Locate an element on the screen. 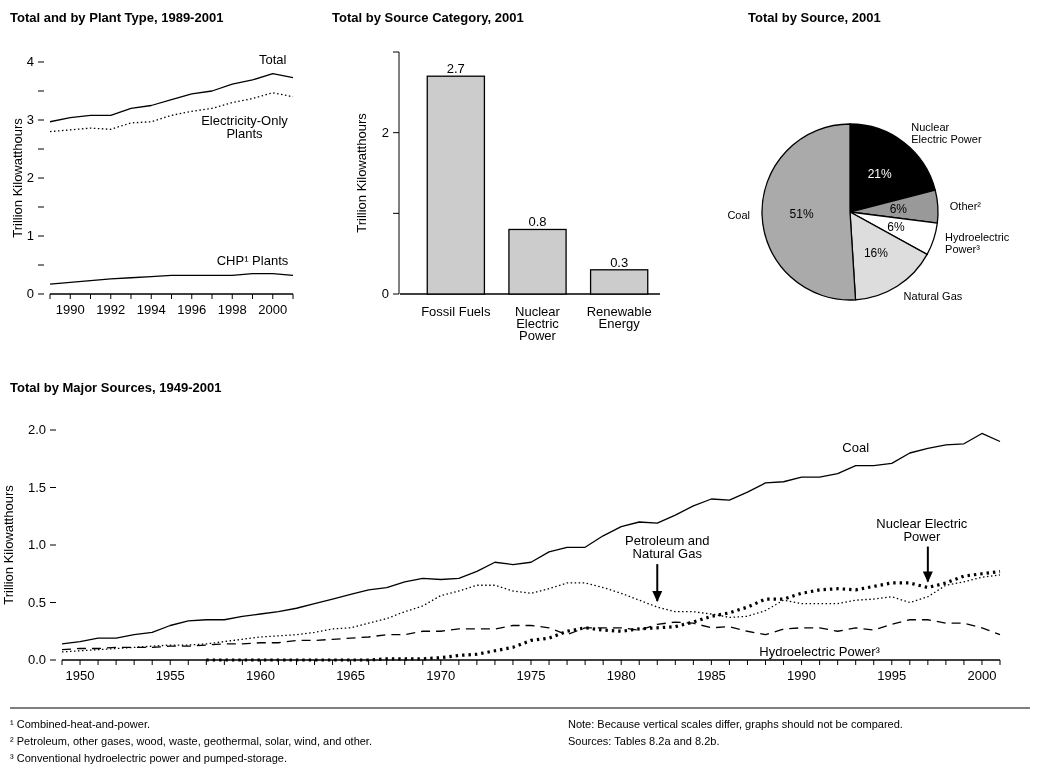  text: Petroleum and Natural Gas is located at coordinates (667, 547).